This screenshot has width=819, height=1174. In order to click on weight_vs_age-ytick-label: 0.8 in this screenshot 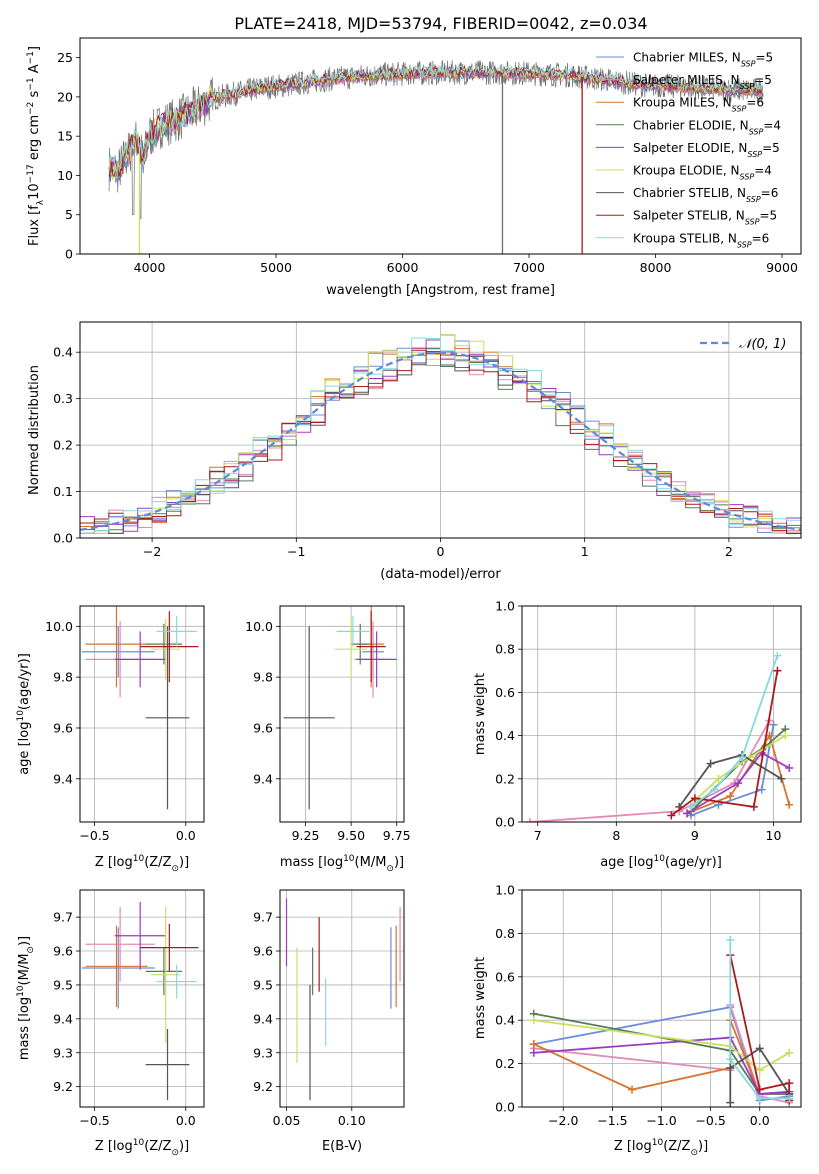, I will do `click(505, 649)`.